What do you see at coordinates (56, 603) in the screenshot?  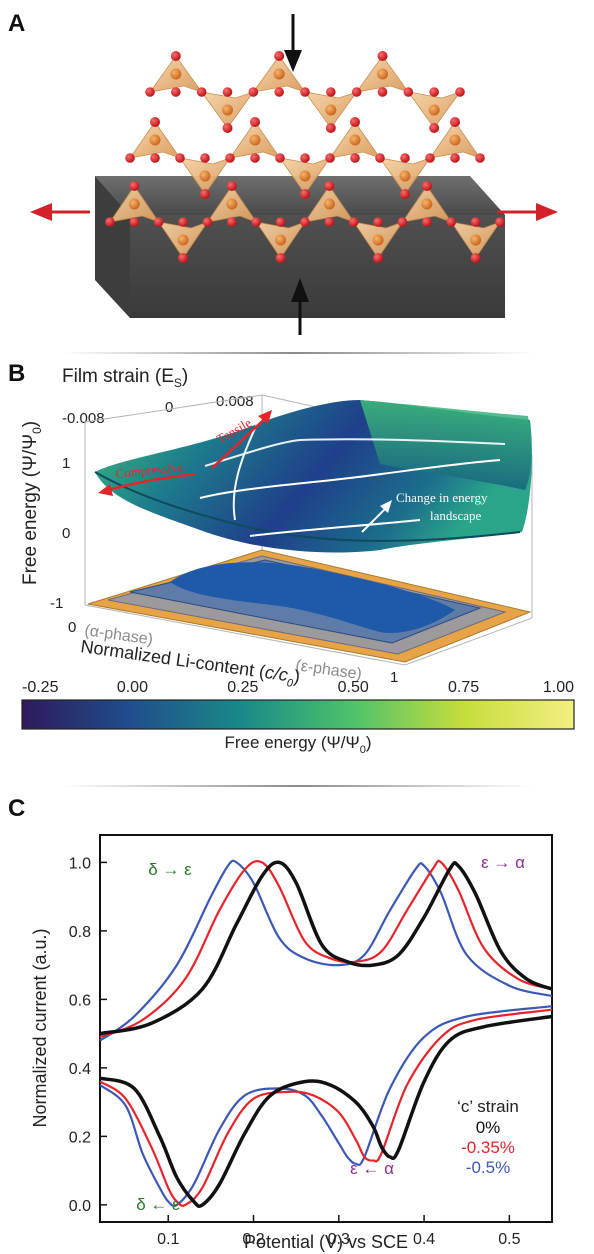 I see `z-tick-neg1: -1` at bounding box center [56, 603].